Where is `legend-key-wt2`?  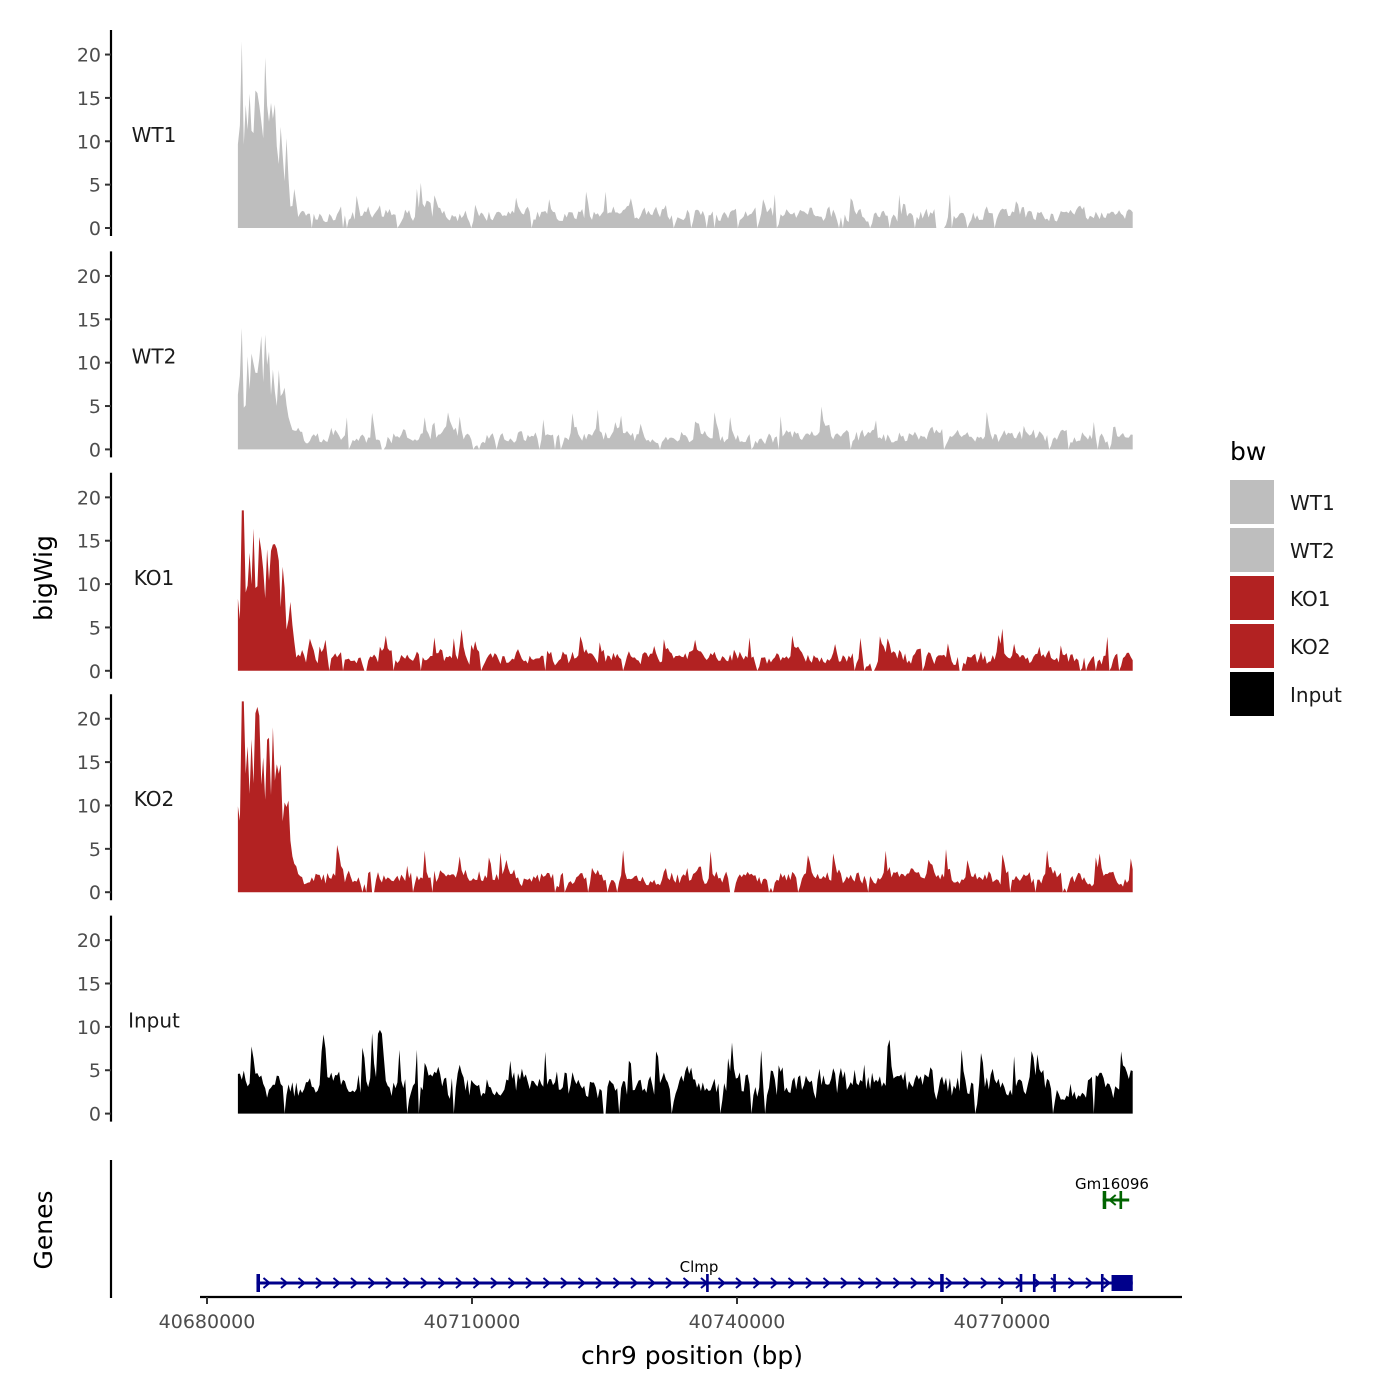
legend-key-wt2 is located at coordinates (1252, 550).